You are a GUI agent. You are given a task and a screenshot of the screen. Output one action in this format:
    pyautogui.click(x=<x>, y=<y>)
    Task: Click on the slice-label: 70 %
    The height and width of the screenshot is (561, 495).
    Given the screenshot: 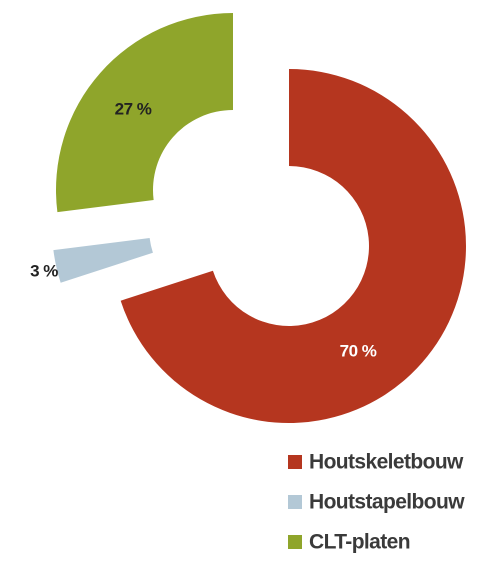 What is the action you would take?
    pyautogui.click(x=358, y=350)
    